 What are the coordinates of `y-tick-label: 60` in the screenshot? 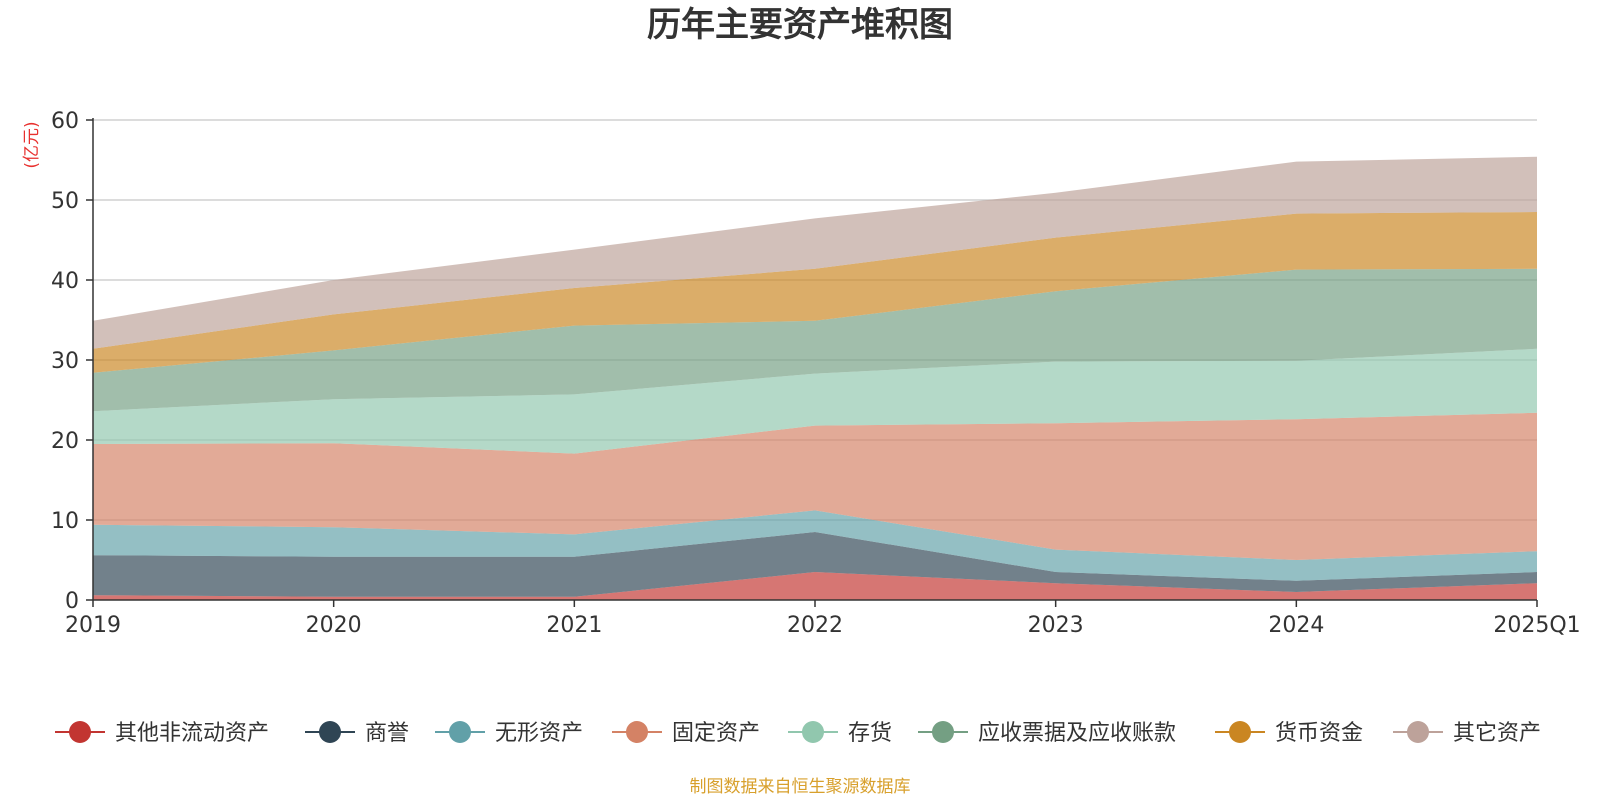 It's located at (65, 121).